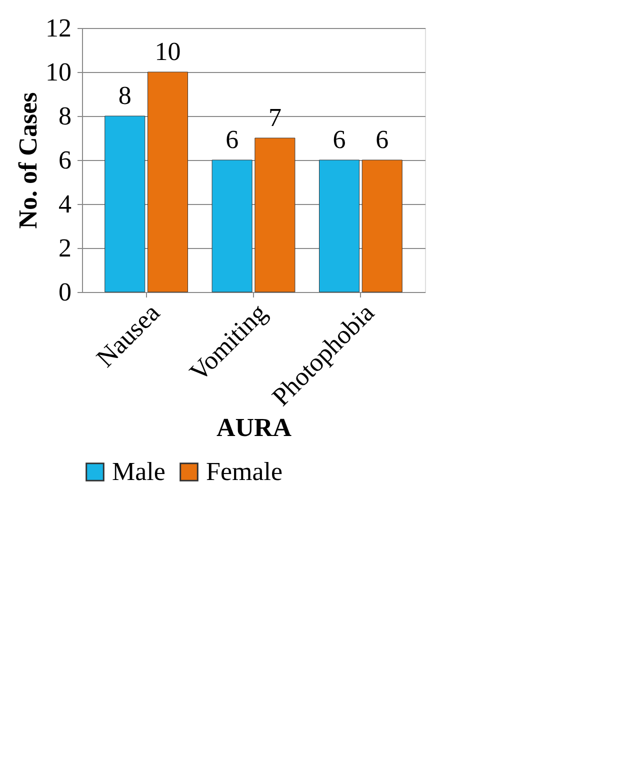  What do you see at coordinates (167, 51) in the screenshot?
I see `data-label: 10` at bounding box center [167, 51].